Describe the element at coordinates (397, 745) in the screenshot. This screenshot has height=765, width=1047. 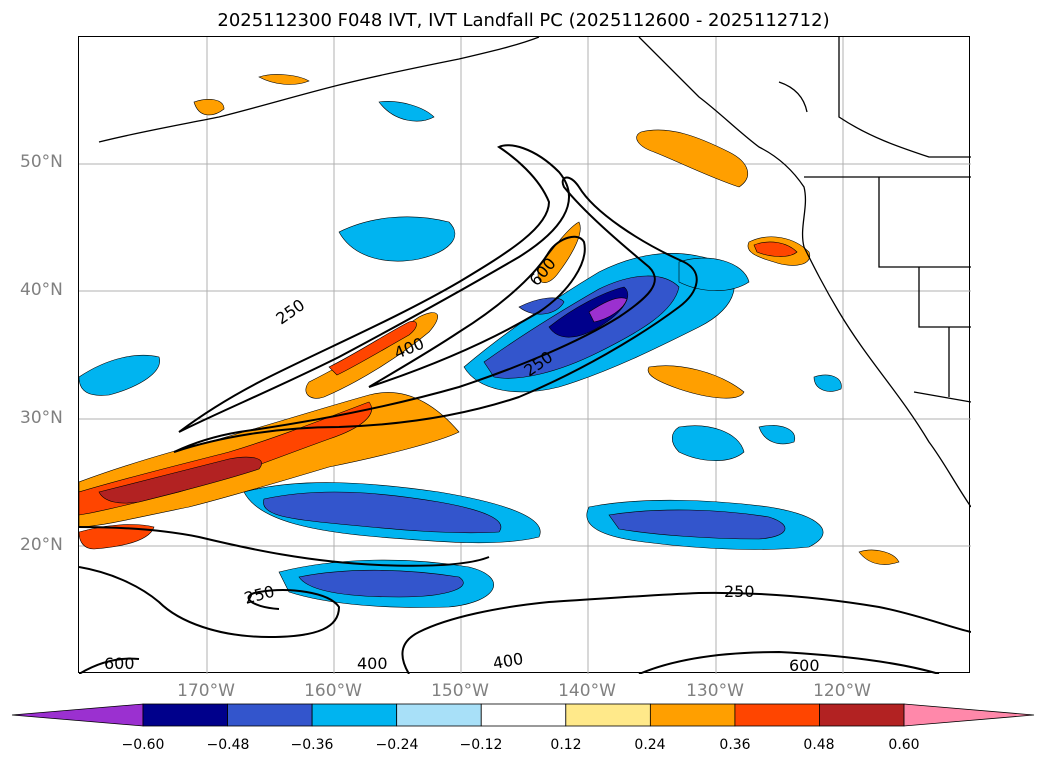
I see `colorbar-tick: −0.24` at that location.